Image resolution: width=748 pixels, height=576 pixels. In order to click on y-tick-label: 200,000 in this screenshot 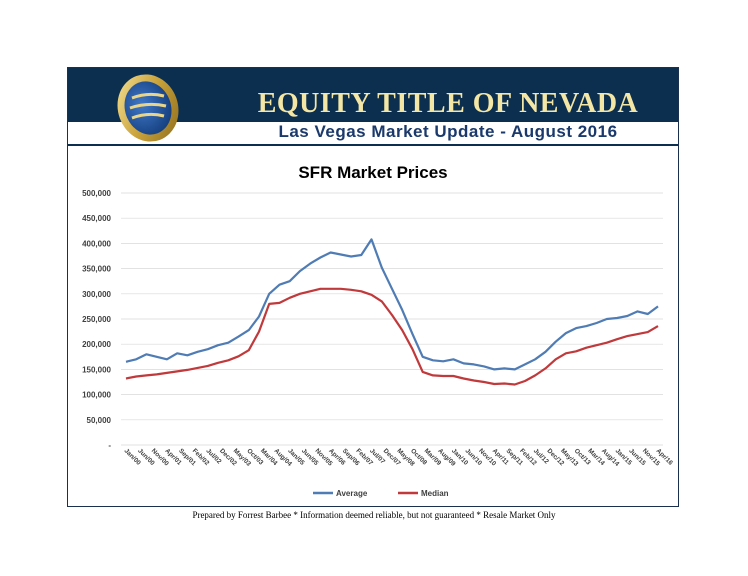, I will do `click(96, 344)`.